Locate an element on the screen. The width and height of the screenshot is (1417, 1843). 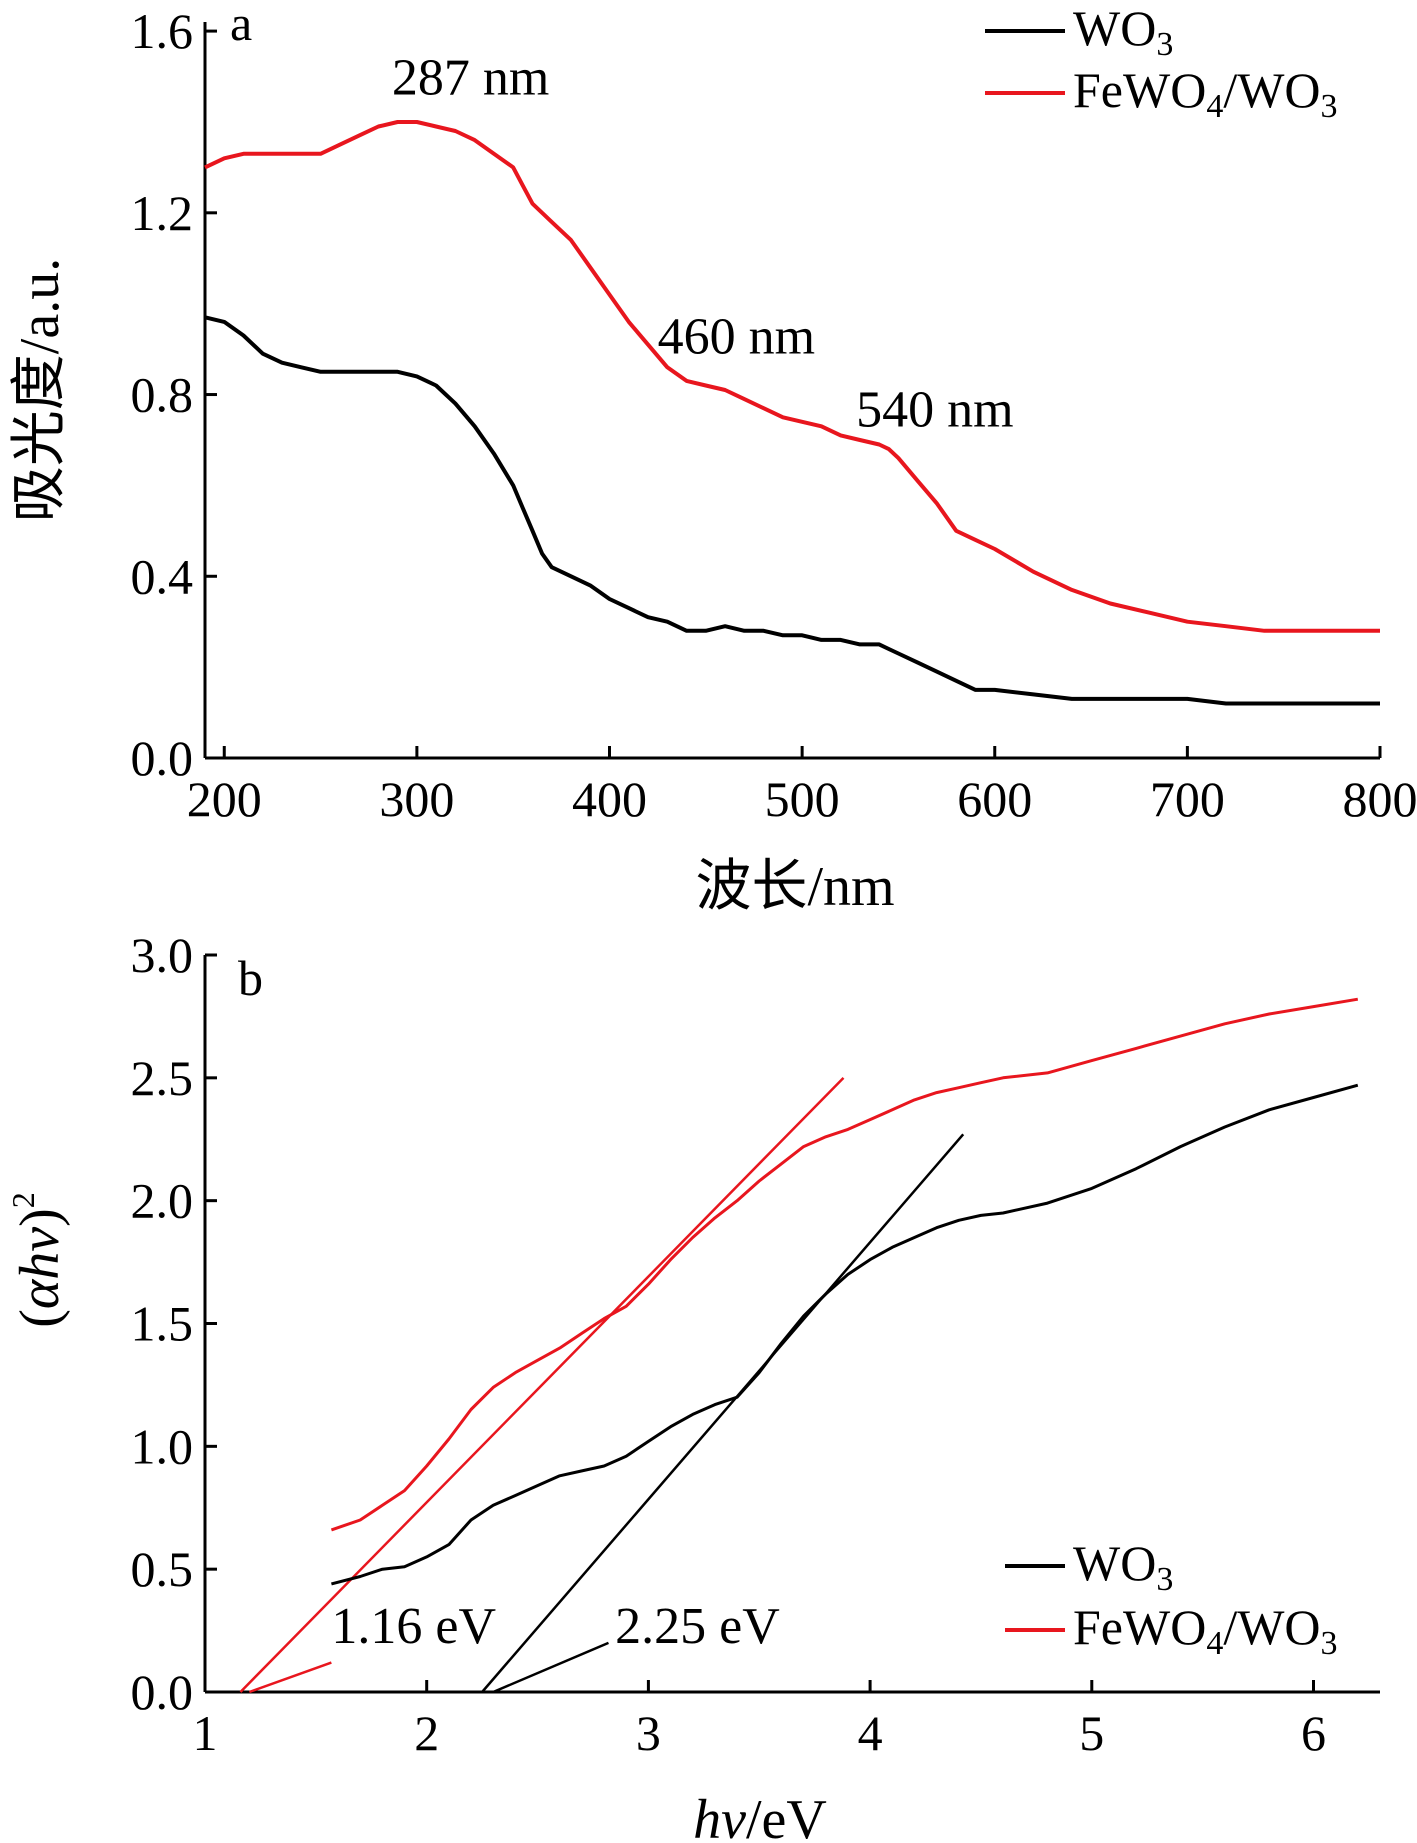
x-tick-label: 400 is located at coordinates (609, 799).